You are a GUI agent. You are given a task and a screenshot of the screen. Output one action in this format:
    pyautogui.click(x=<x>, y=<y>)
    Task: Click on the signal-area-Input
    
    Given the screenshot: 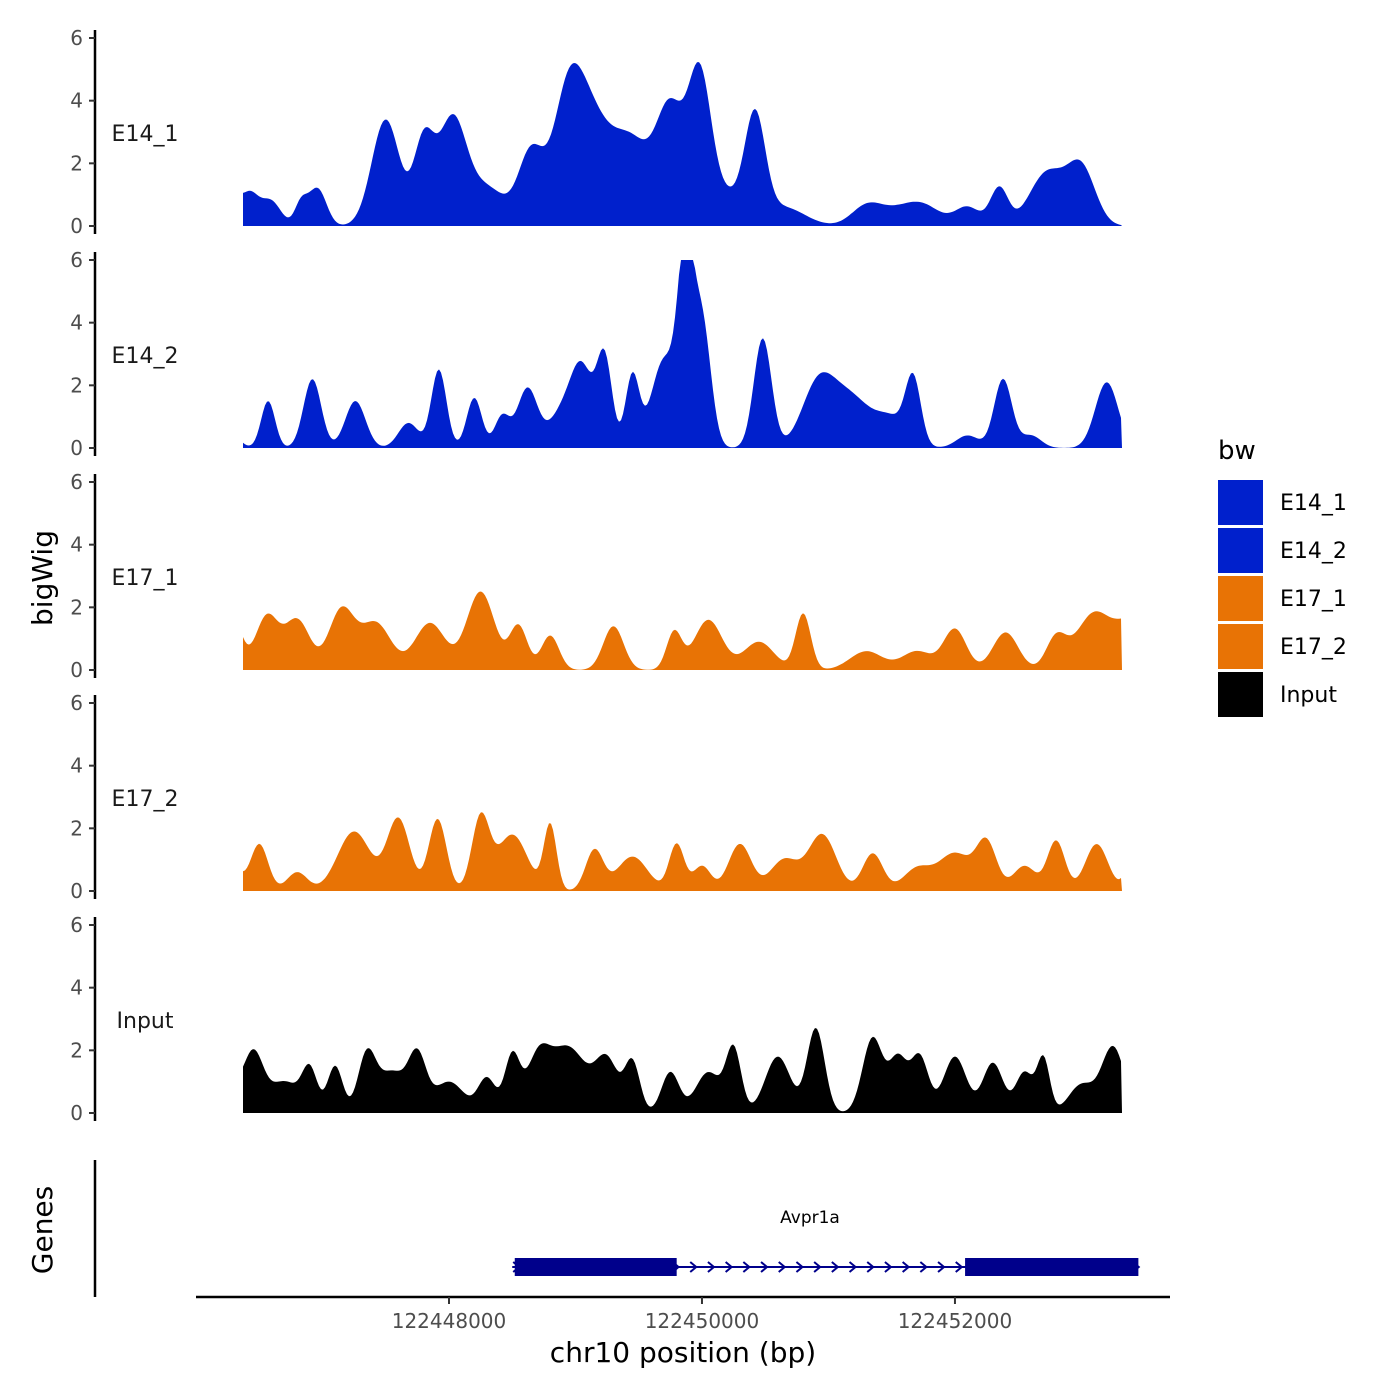 What is the action you would take?
    pyautogui.click(x=682, y=1070)
    